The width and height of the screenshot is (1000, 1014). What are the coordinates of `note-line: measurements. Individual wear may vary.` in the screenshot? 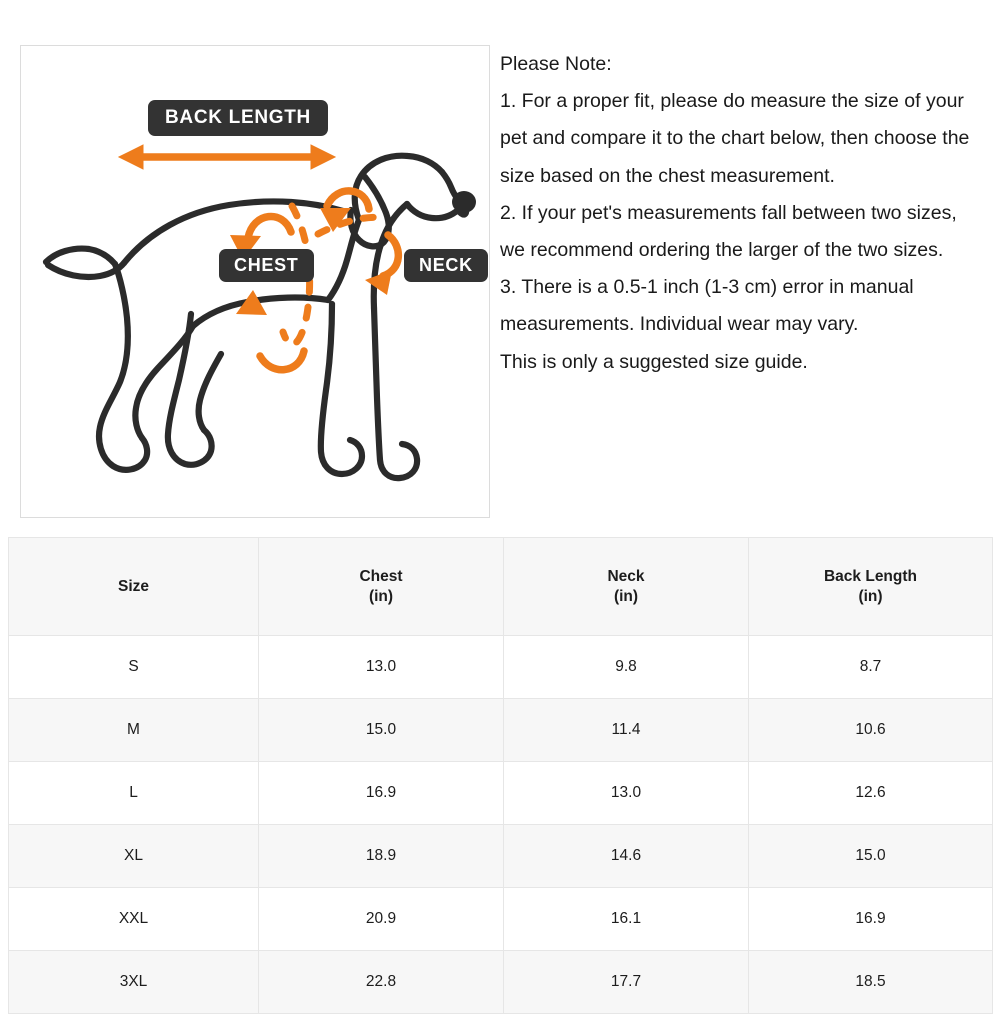 It's located at (679, 324).